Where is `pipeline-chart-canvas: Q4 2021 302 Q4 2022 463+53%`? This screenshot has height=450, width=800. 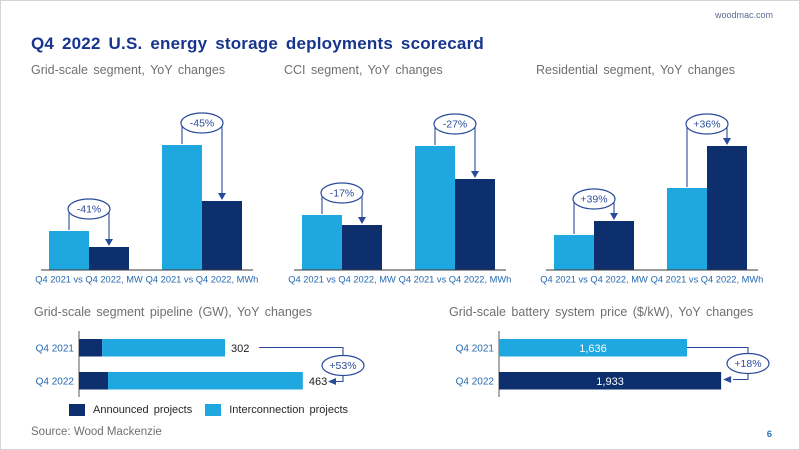
pipeline-chart-canvas: Q4 2021 302 Q4 2022 463+53% is located at coordinates (200, 364).